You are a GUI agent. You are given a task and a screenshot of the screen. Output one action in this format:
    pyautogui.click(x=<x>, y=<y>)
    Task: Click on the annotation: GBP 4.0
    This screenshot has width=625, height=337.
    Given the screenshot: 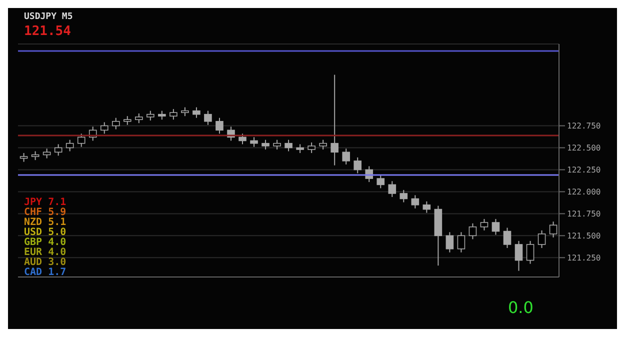 What is the action you would take?
    pyautogui.click(x=45, y=242)
    